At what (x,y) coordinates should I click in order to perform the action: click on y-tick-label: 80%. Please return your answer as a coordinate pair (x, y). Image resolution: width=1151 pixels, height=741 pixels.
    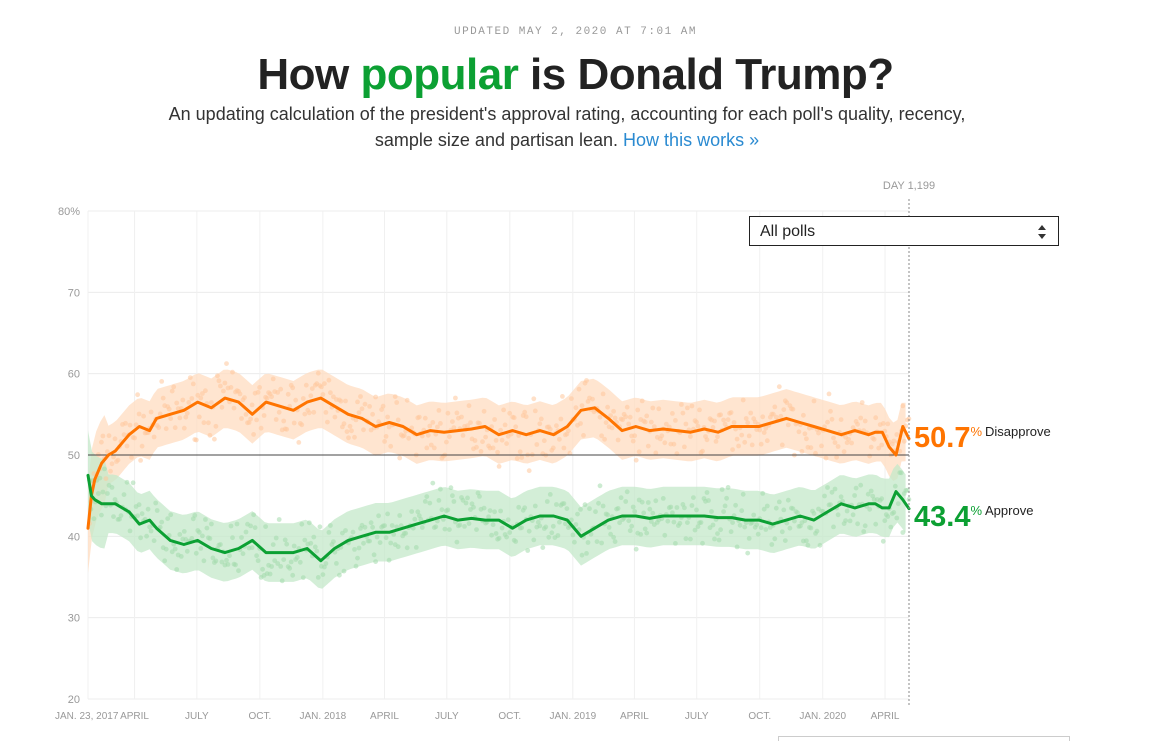
    Looking at the image, I should click on (69, 212).